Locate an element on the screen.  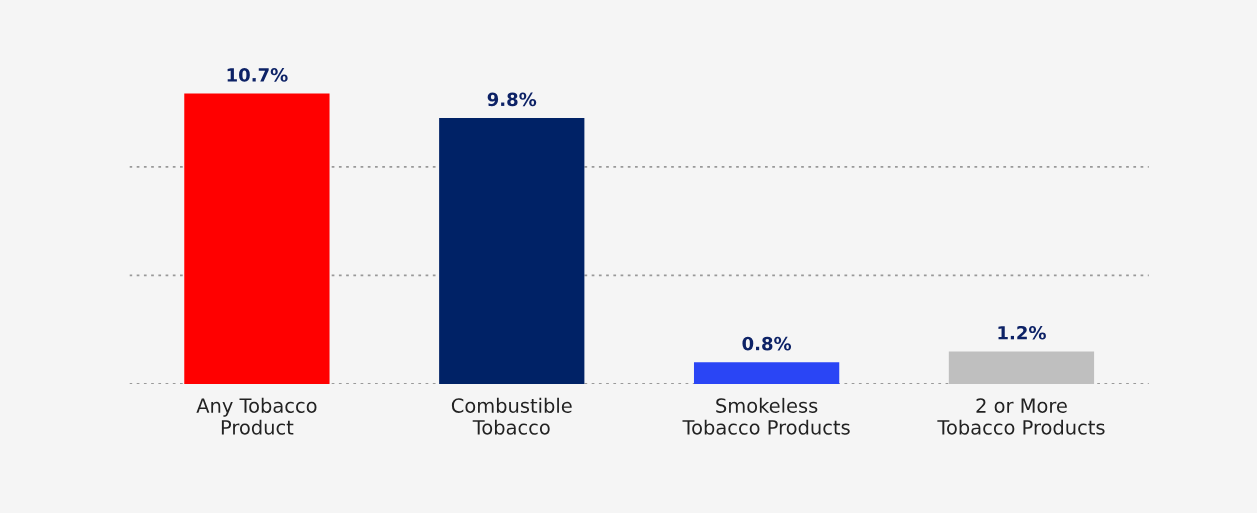
x-tick-label: Combustible Tobacco is located at coordinates (511, 416).